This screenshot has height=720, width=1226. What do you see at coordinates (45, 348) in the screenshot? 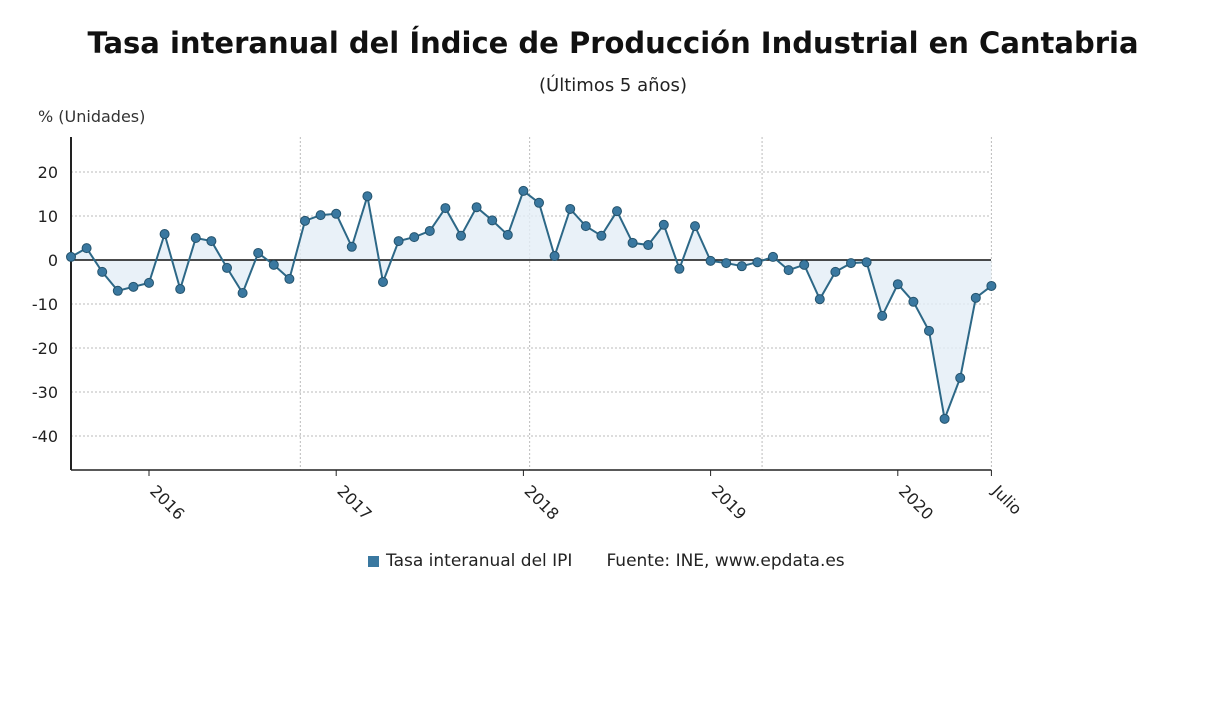
I see `y-tick-label: -20` at bounding box center [45, 348].